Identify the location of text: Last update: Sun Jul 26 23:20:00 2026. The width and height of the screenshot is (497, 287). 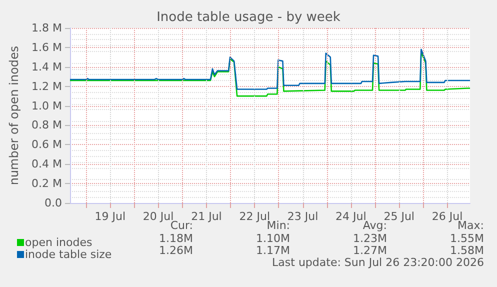
(378, 262).